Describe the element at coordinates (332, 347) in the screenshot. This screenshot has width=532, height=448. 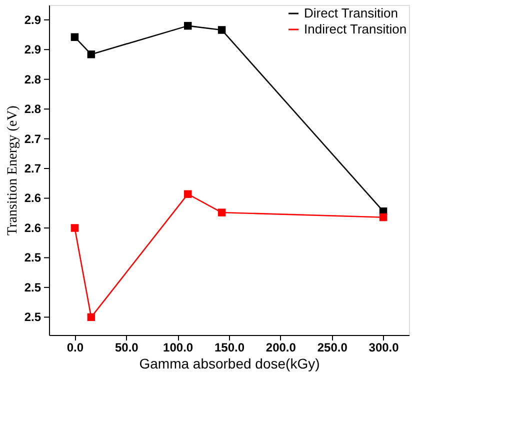
I see `x-tick-label: 250.0` at that location.